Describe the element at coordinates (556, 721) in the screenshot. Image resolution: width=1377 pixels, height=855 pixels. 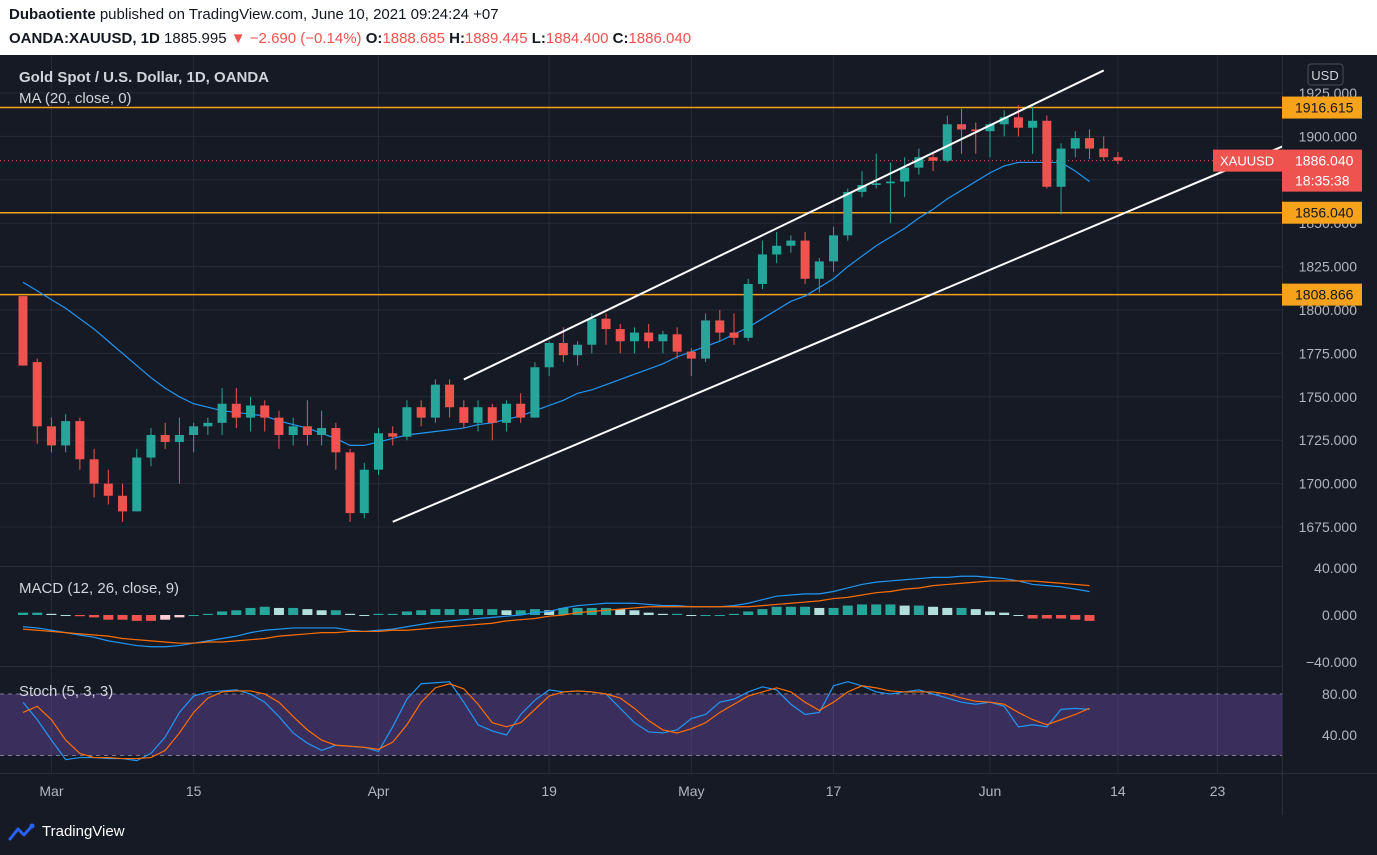
I see `stoch-d-line` at that location.